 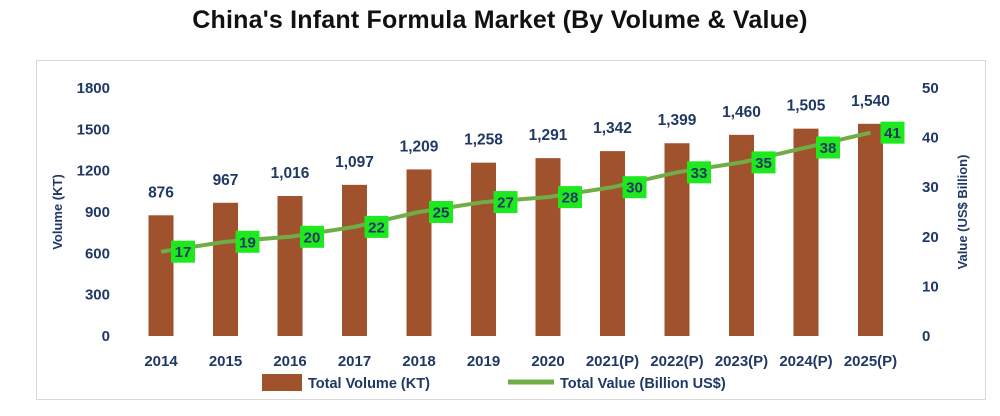 I want to click on x-tick-label: 2019, so click(x=483, y=361).